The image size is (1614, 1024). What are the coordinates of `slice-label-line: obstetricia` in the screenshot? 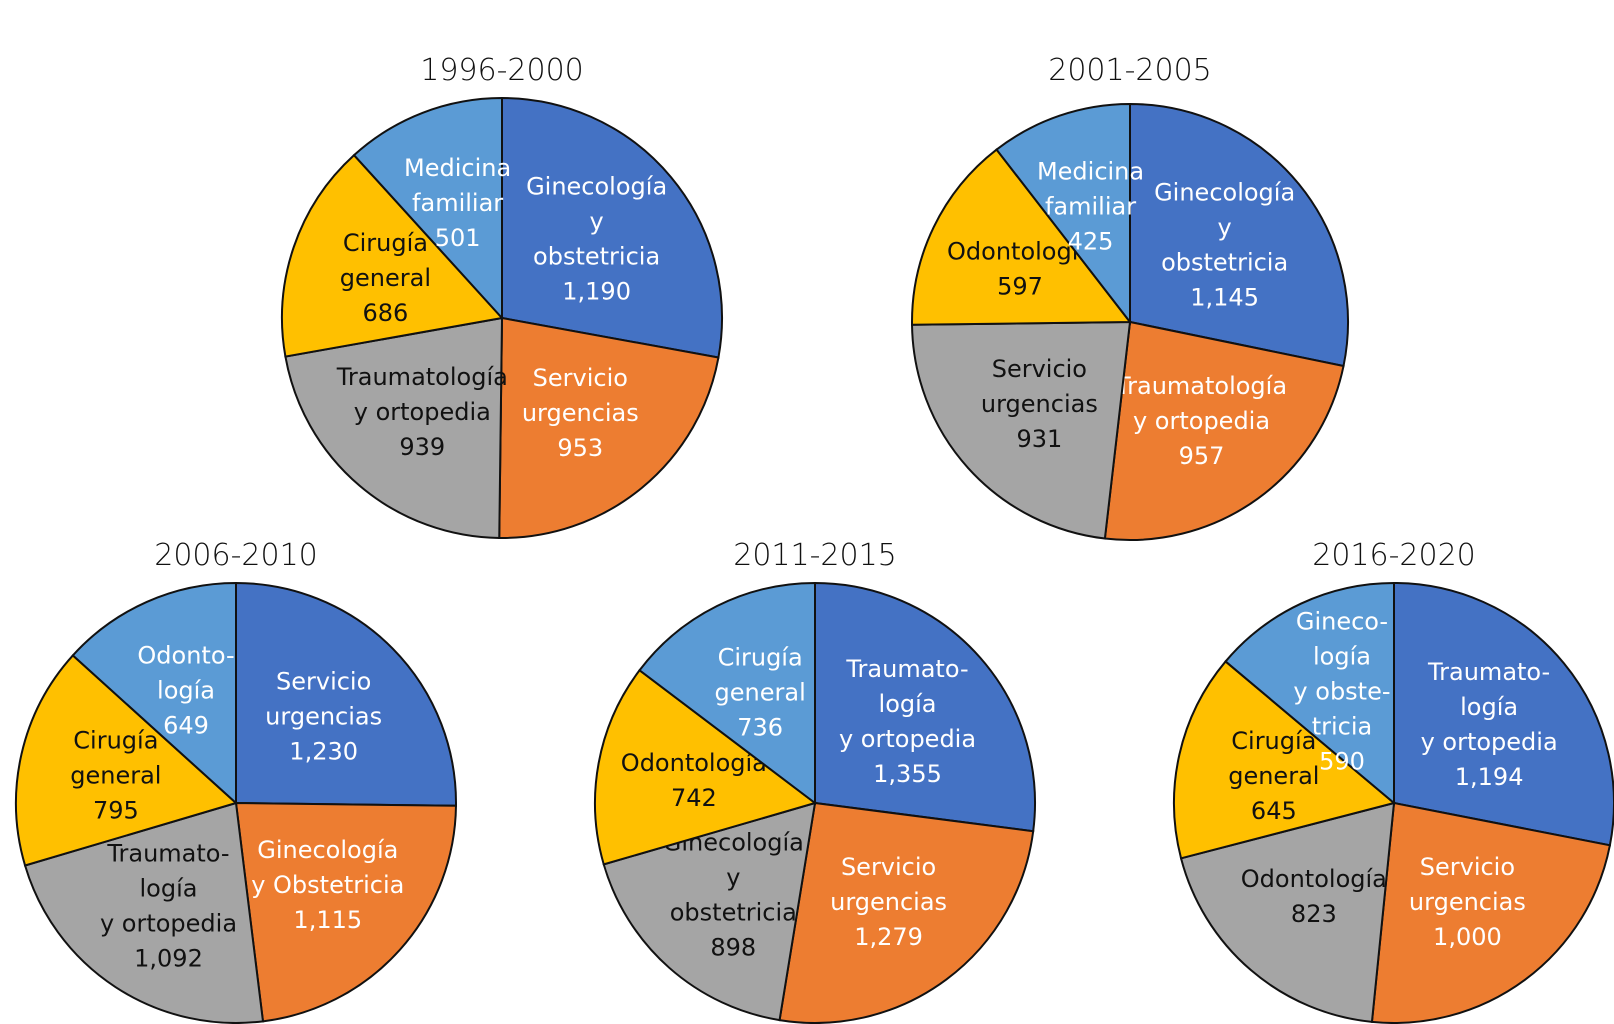 It's located at (1224, 262).